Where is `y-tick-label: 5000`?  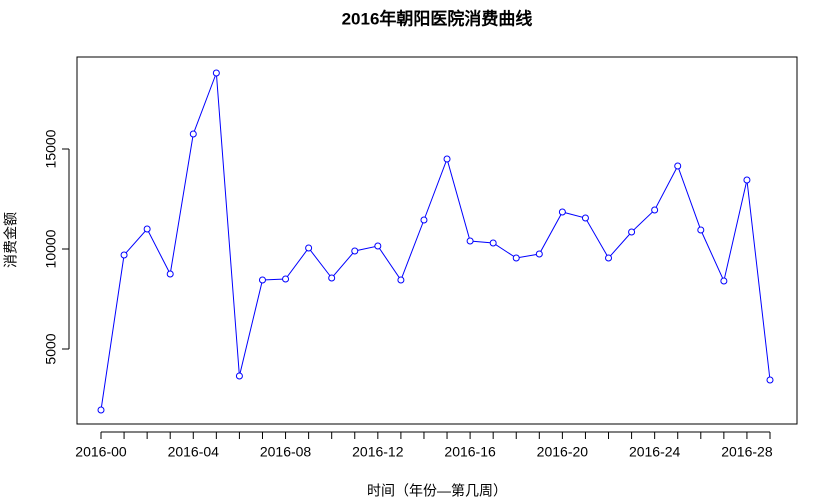
y-tick-label: 5000 is located at coordinates (51, 348).